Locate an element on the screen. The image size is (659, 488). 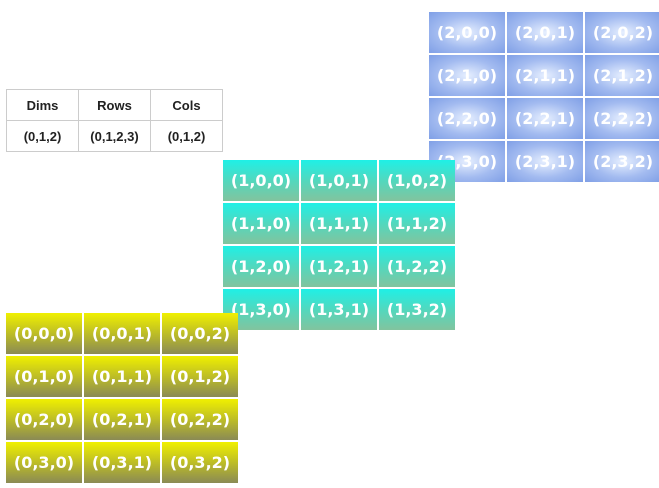
grid-cell: (2,1,1) is located at coordinates (545, 75).